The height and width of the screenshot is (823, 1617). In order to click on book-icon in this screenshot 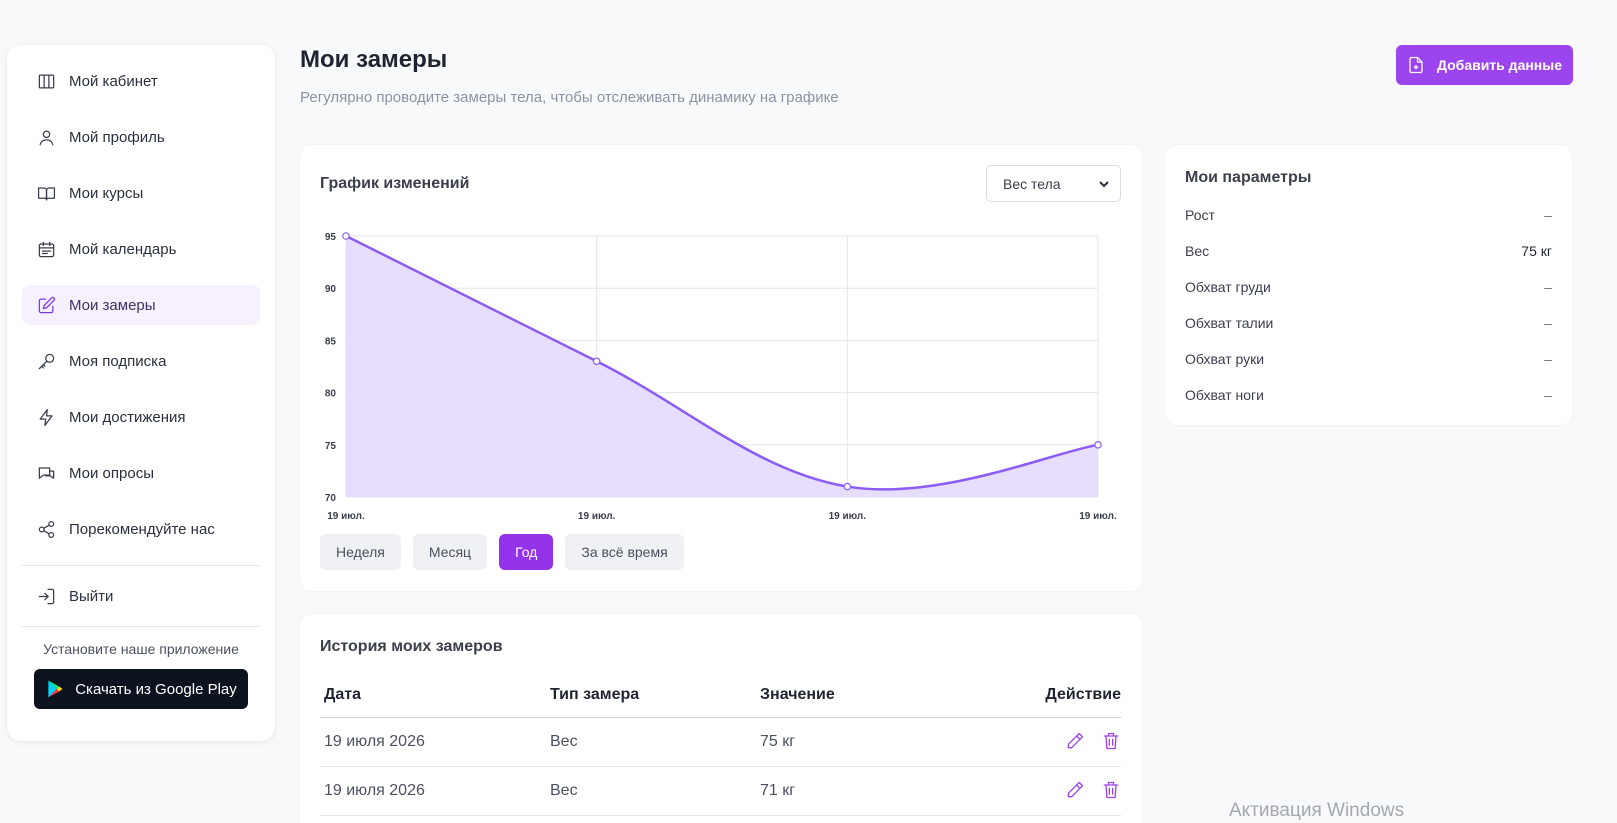, I will do `click(46, 193)`.